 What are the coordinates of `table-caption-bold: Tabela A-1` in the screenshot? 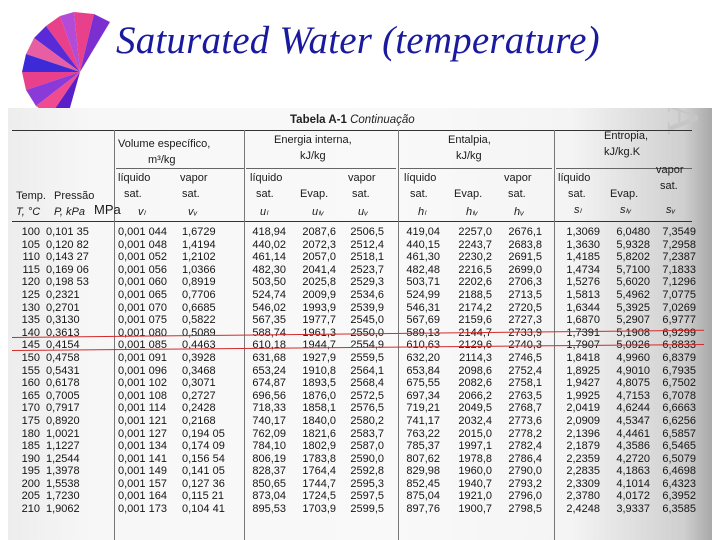 It's located at (318, 120).